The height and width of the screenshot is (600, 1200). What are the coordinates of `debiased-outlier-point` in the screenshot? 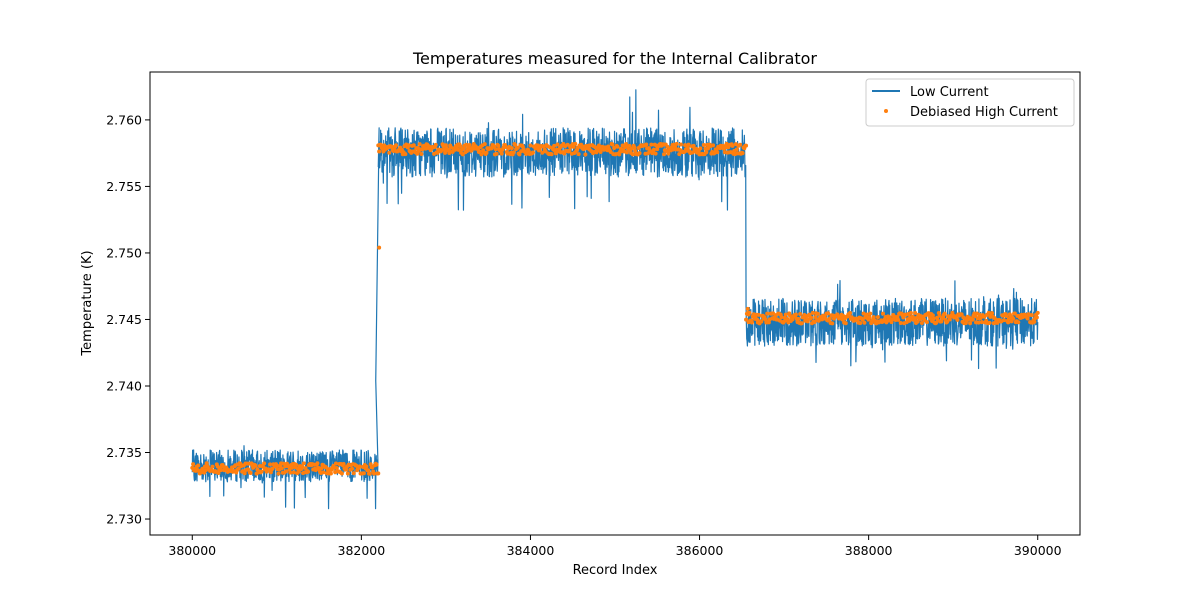 It's located at (748, 322).